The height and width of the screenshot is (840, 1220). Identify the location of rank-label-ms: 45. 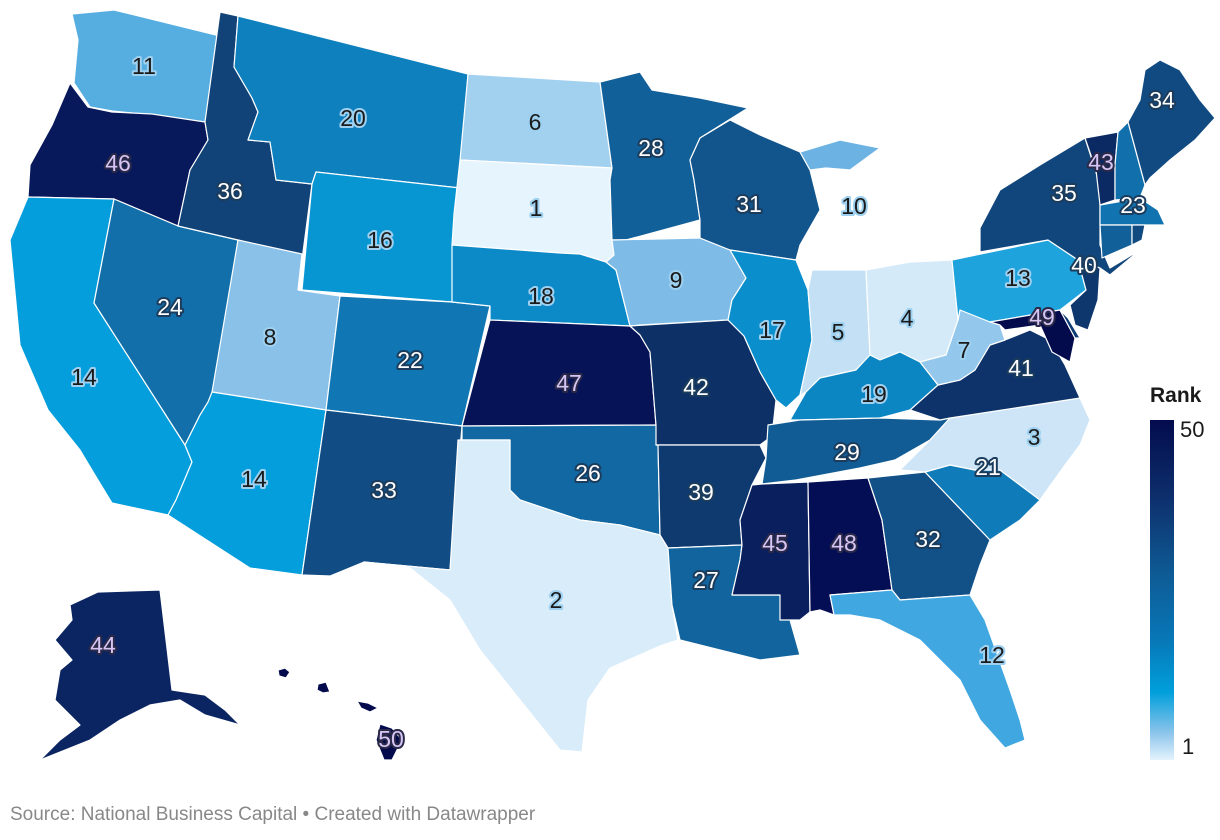
(775, 543).